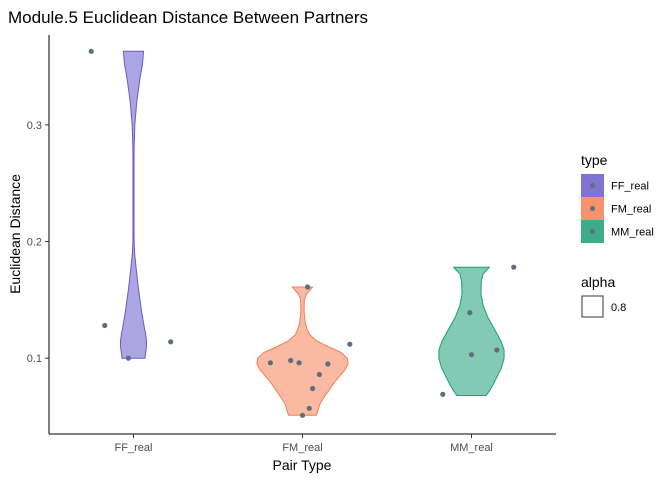 Image resolution: width=672 pixels, height=480 pixels. What do you see at coordinates (34, 359) in the screenshot?
I see `y-tick-label: 0.1` at bounding box center [34, 359].